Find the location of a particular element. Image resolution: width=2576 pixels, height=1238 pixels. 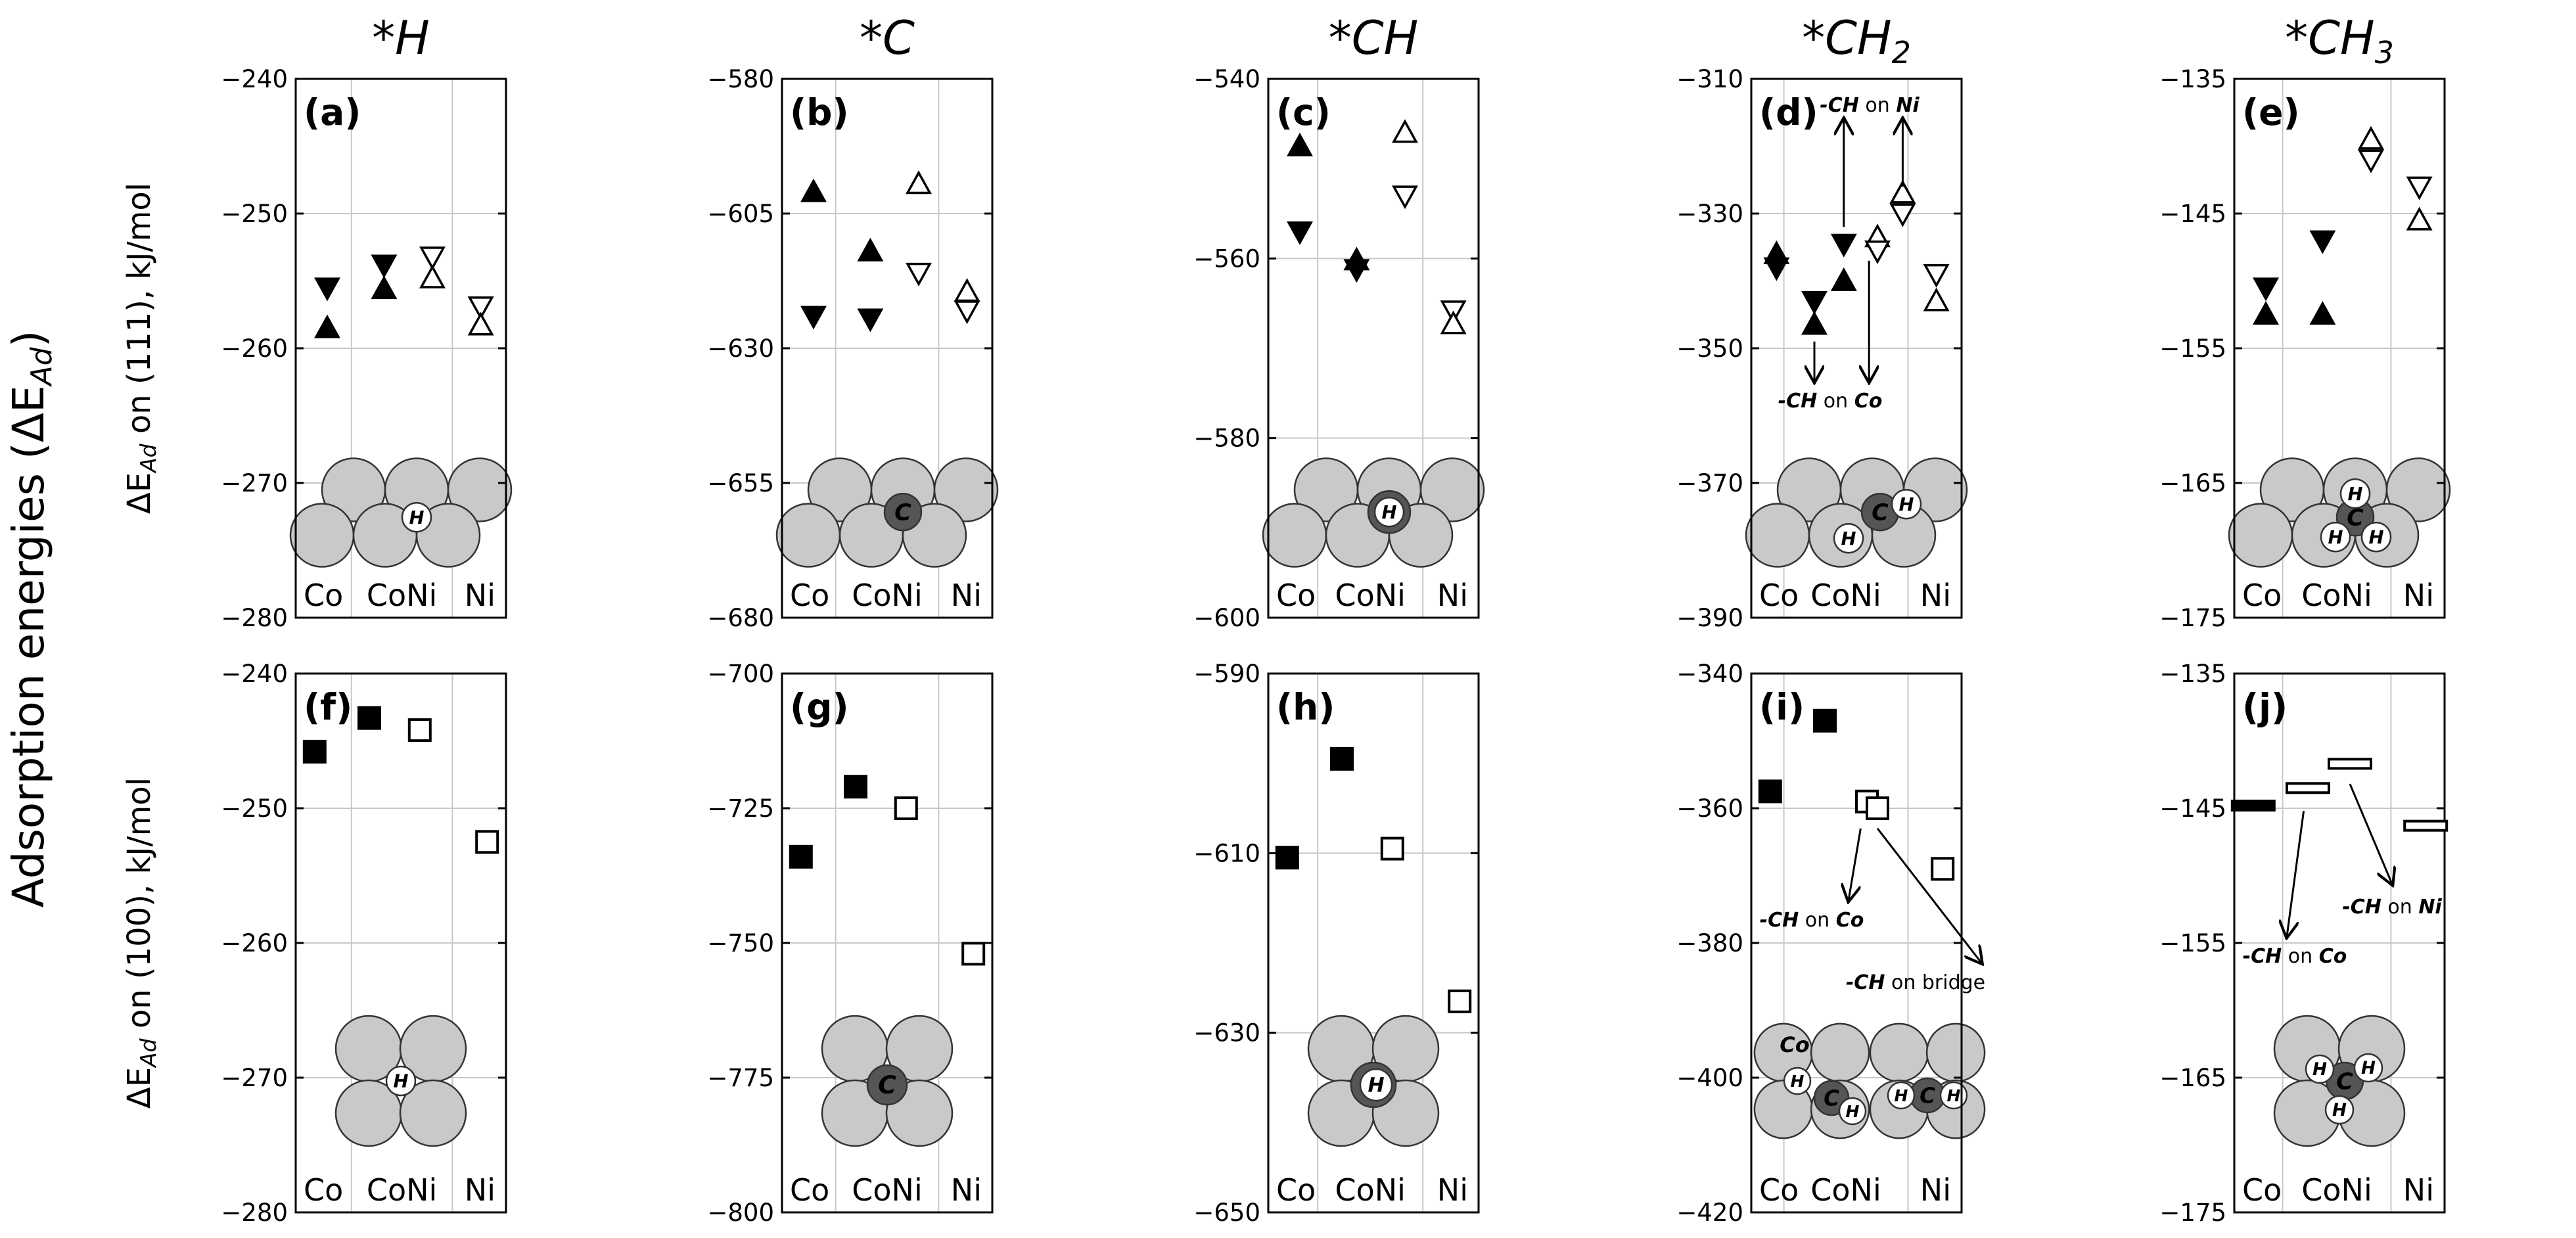

ytick-label: −350 is located at coordinates (1709, 348).